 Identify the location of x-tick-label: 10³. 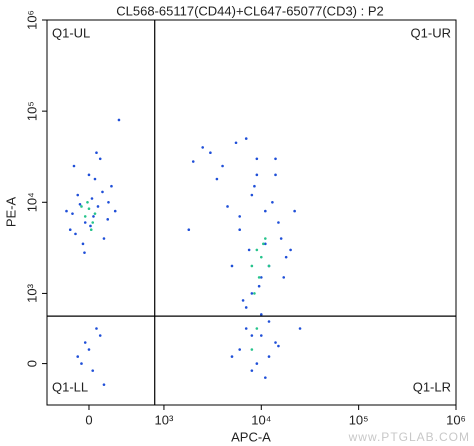
(164, 419).